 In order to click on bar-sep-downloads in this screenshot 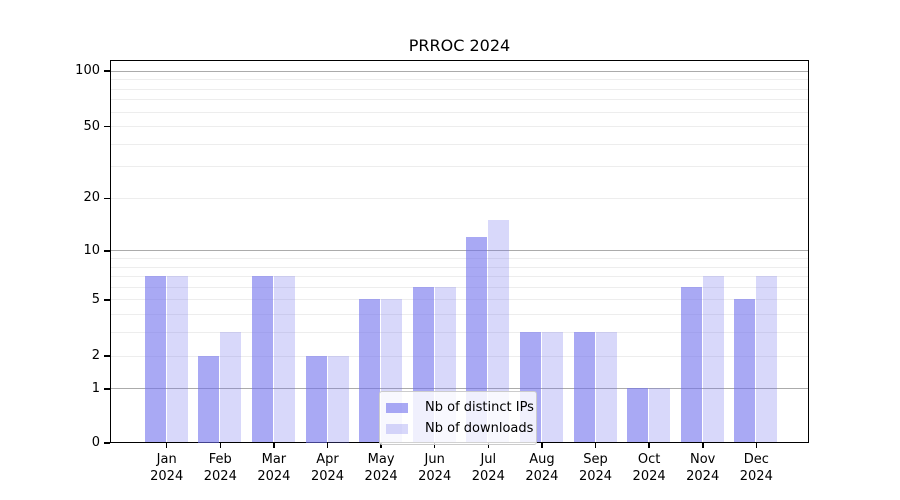, I will do `click(606, 387)`.